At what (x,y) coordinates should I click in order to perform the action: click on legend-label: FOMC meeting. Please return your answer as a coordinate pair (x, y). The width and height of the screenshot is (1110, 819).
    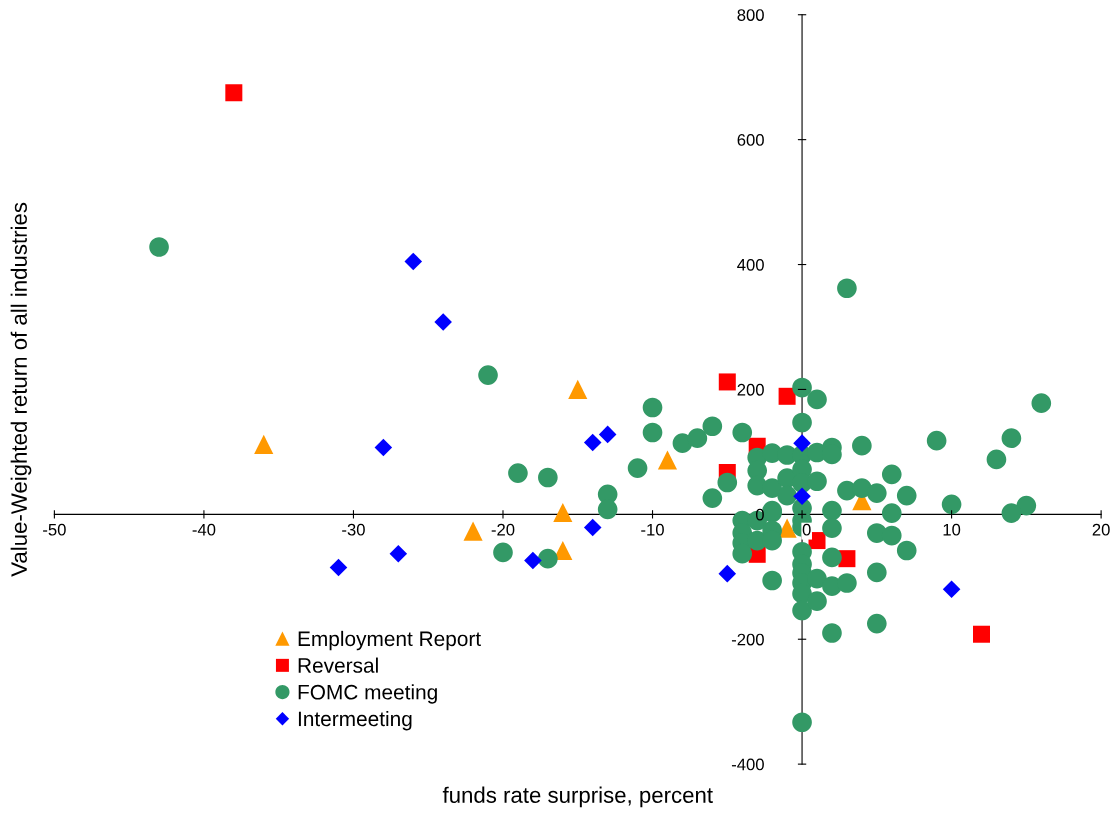
    Looking at the image, I should click on (367, 694).